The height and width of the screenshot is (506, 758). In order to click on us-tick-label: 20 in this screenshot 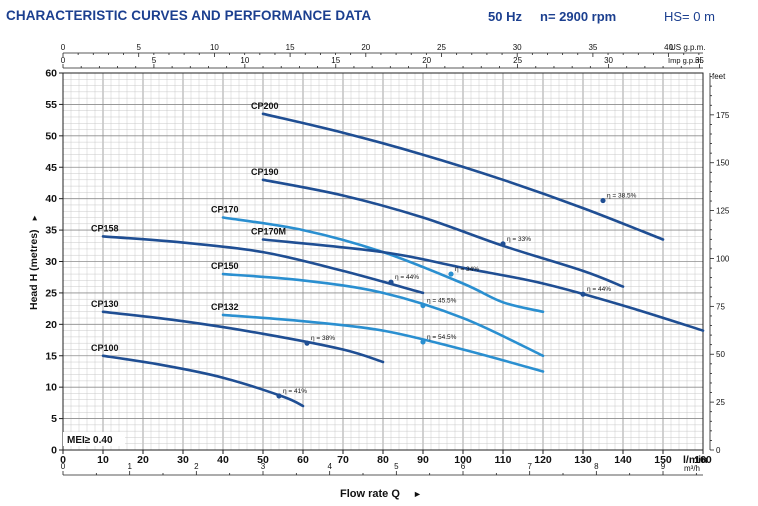, I will do `click(365, 47)`.